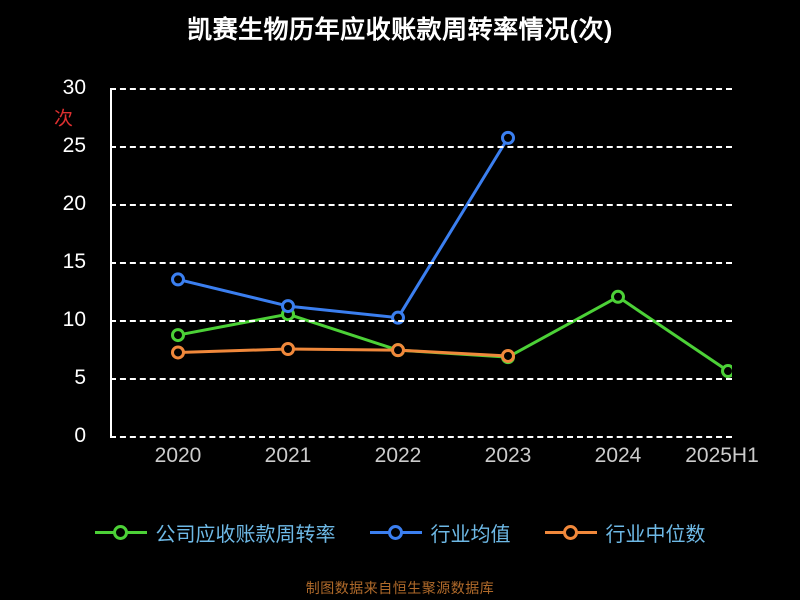 This screenshot has width=800, height=600. Describe the element at coordinates (245, 535) in the screenshot. I see `legend-label-company: 公司应收账款周转率` at that location.